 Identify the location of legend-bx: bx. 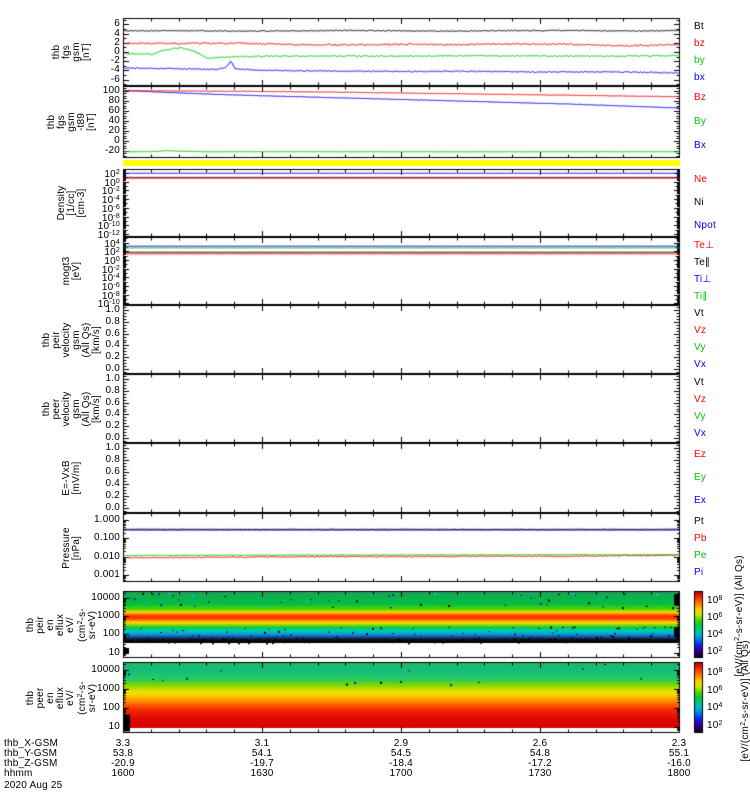
(699, 77).